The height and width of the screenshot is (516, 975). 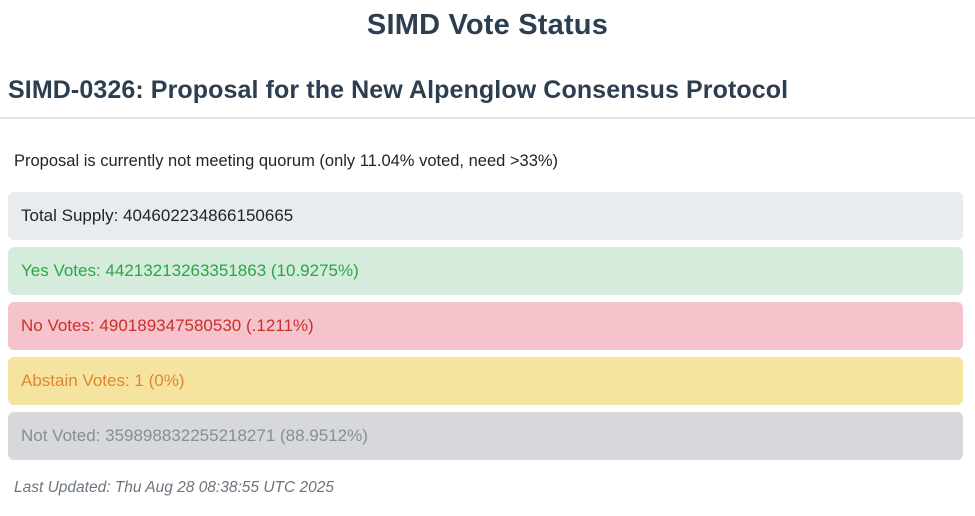 I want to click on not-voted-text: Not Voted: 359898832255218271 (88.9512%), so click(x=194, y=435).